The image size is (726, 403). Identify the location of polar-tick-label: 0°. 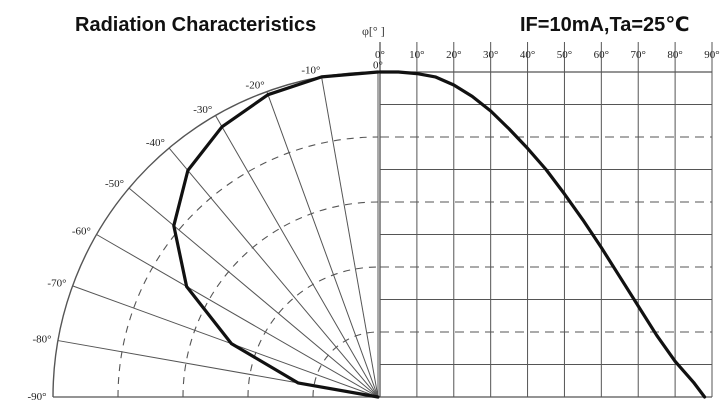
(378, 66).